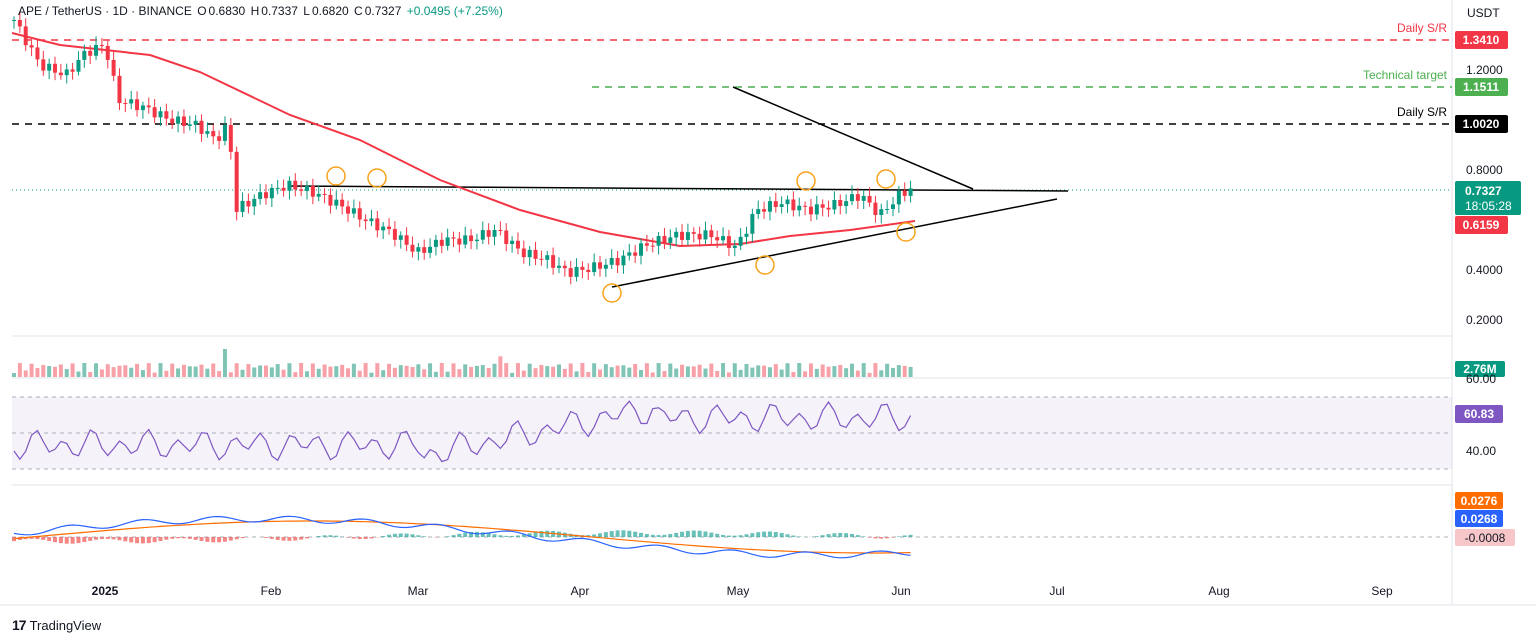  Describe the element at coordinates (1479, 414) in the screenshot. I see `rsi-value: 60.83` at that location.